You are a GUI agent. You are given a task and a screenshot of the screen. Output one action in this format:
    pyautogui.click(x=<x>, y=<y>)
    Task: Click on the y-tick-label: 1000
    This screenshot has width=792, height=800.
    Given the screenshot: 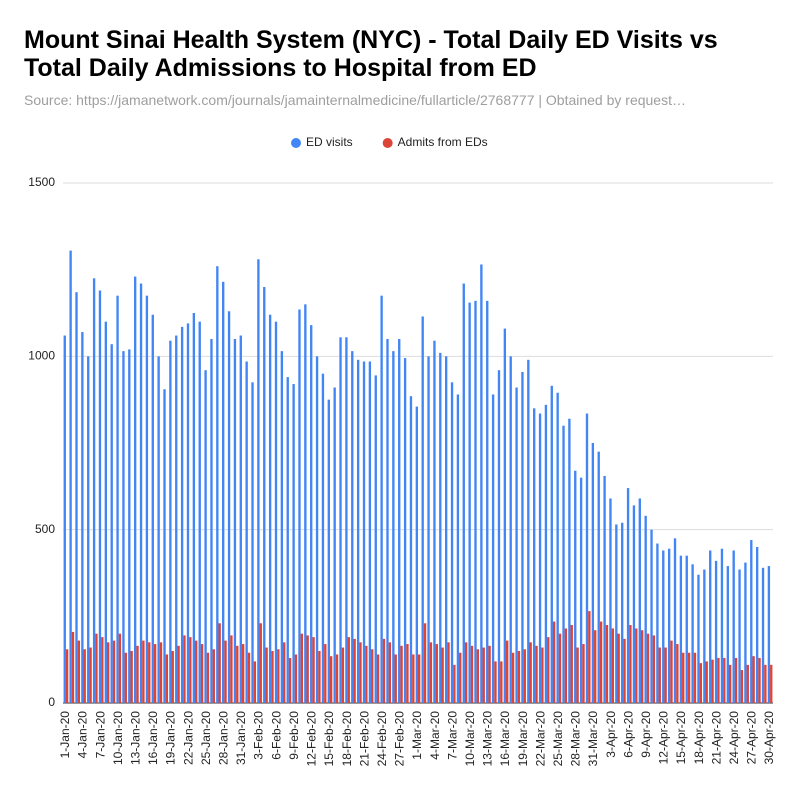 What is the action you would take?
    pyautogui.click(x=41, y=356)
    